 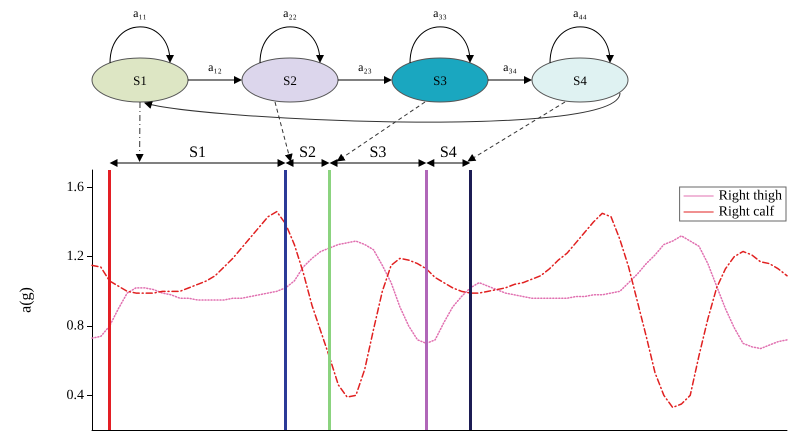 What do you see at coordinates (580, 13) in the screenshot?
I see `text: a₄₄` at bounding box center [580, 13].